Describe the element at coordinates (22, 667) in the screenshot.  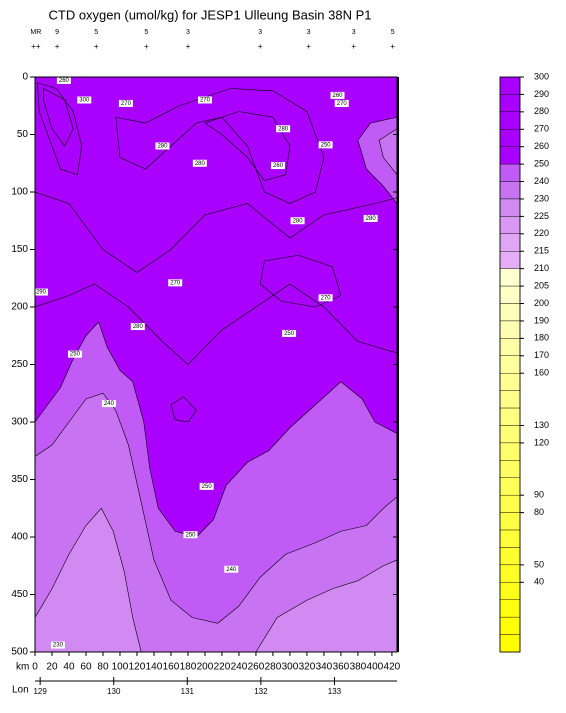
I see `x-axis-label: km` at that location.